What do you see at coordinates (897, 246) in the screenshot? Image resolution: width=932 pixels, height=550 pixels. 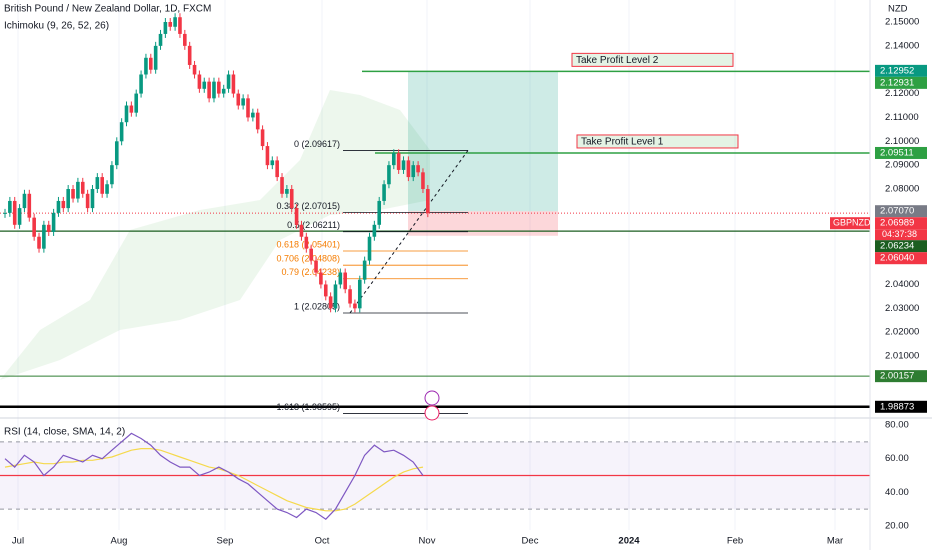 I see `price-tag-label: 2.06234` at bounding box center [897, 246].